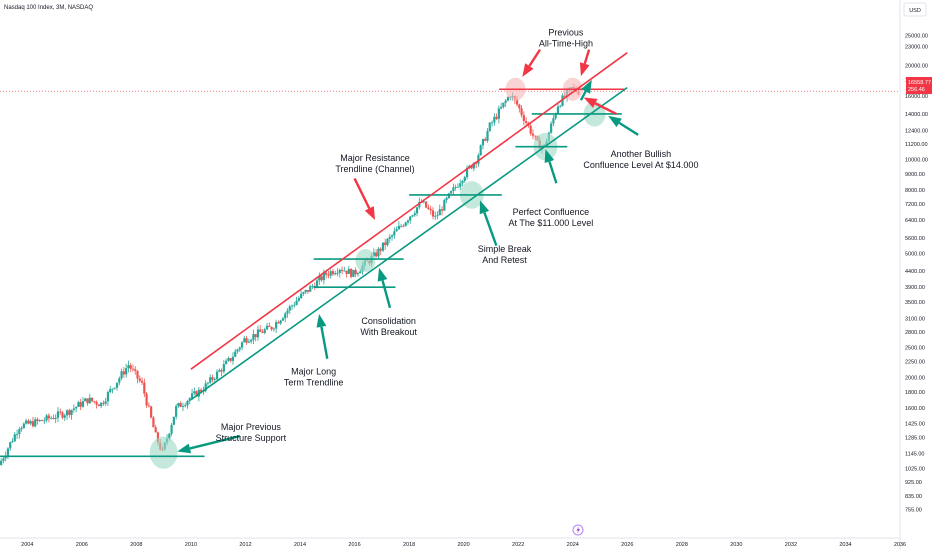 Image resolution: width=932 pixels, height=555 pixels. Describe the element at coordinates (915, 272) in the screenshot. I see `y-tick-label: 4400.00` at that location.